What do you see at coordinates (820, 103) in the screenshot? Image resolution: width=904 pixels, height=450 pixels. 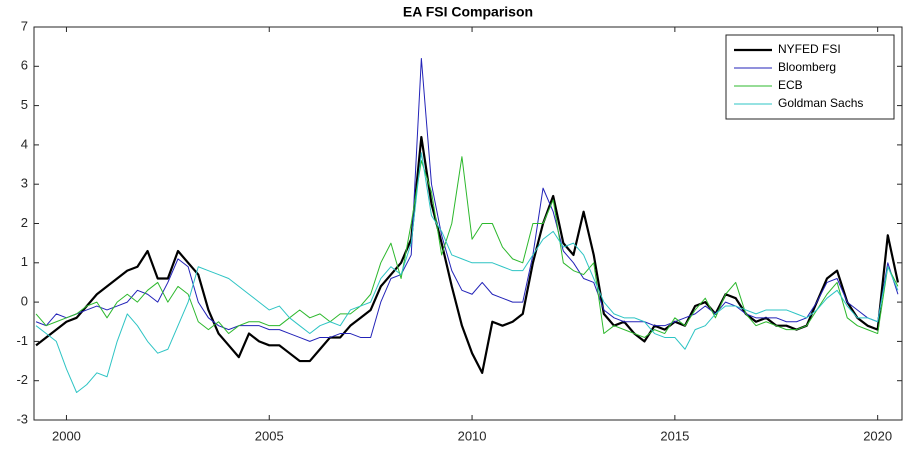 I see `legend-label: Goldman Sachs` at bounding box center [820, 103].